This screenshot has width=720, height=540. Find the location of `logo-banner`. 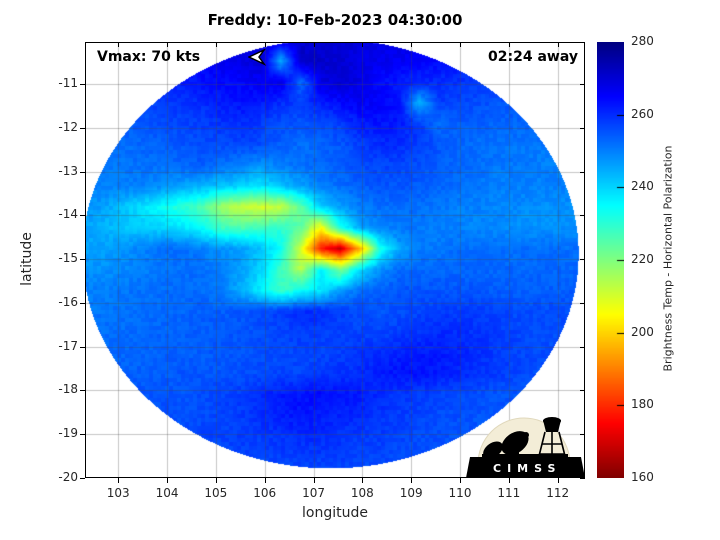

logo-banner is located at coordinates (525, 467).